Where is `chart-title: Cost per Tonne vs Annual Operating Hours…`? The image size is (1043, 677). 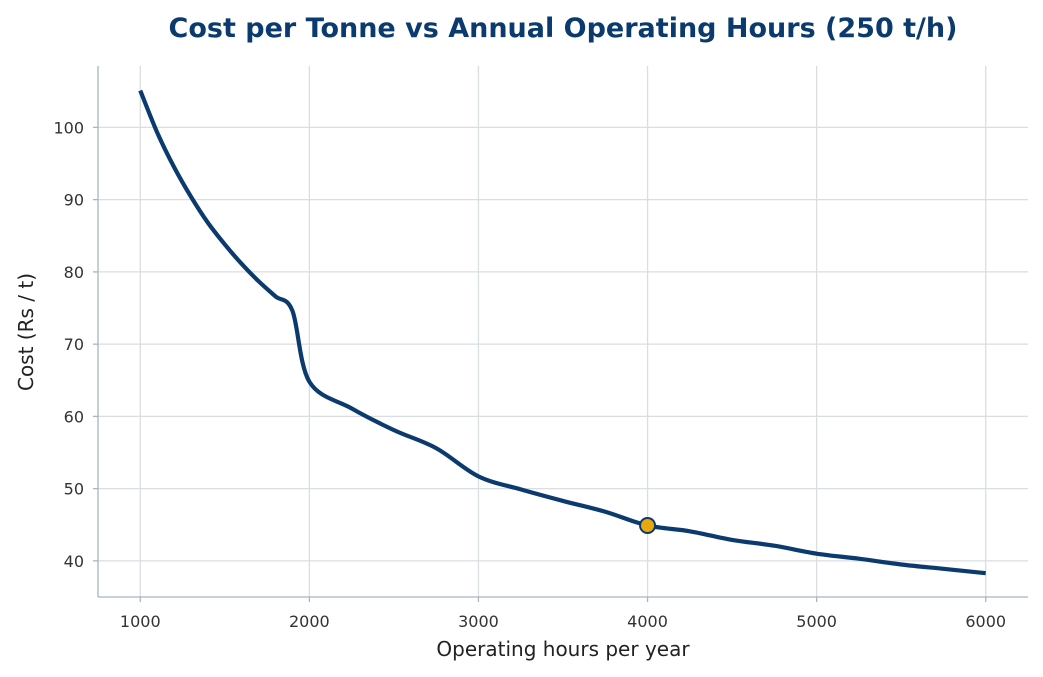 chart-title: Cost per Tonne vs Annual Operating Hours… is located at coordinates (563, 28).